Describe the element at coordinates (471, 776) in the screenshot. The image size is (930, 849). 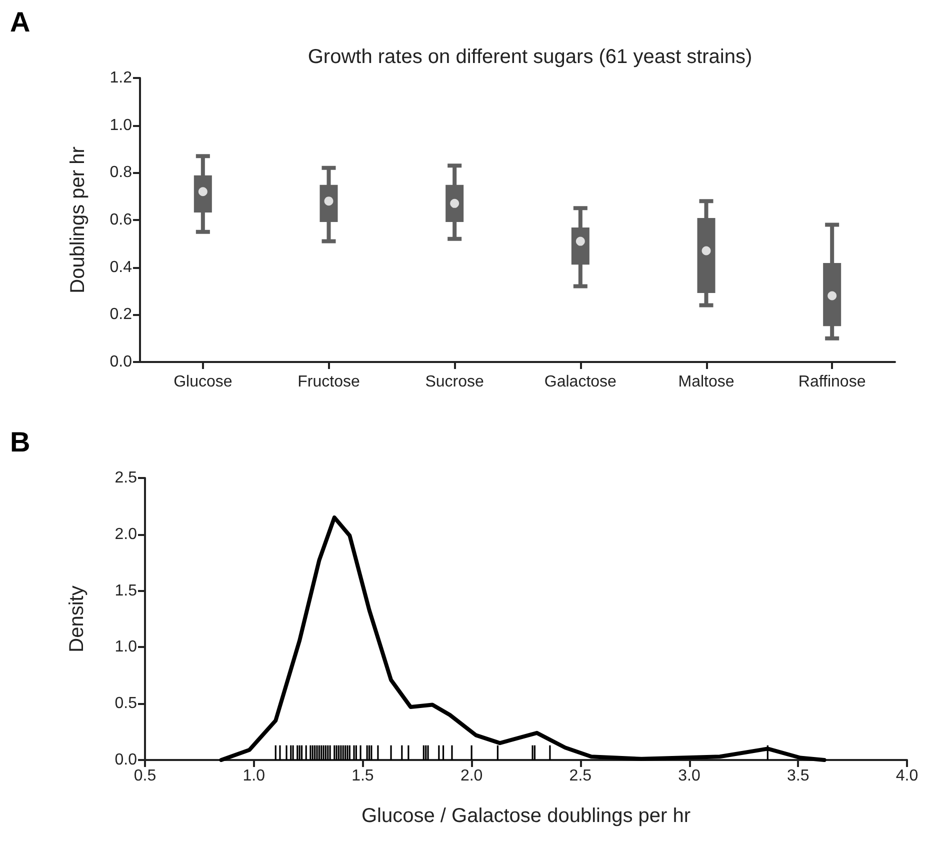
I see `x-tick-label: 2.0` at that location.